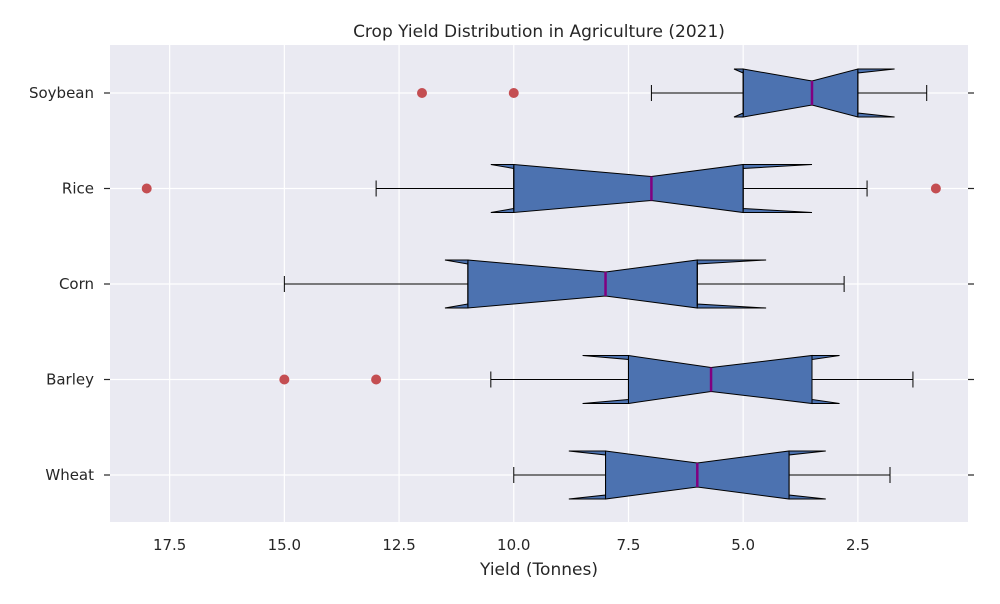 This screenshot has width=1000, height=604. I want to click on y-tick-label: Corn, so click(76, 284).